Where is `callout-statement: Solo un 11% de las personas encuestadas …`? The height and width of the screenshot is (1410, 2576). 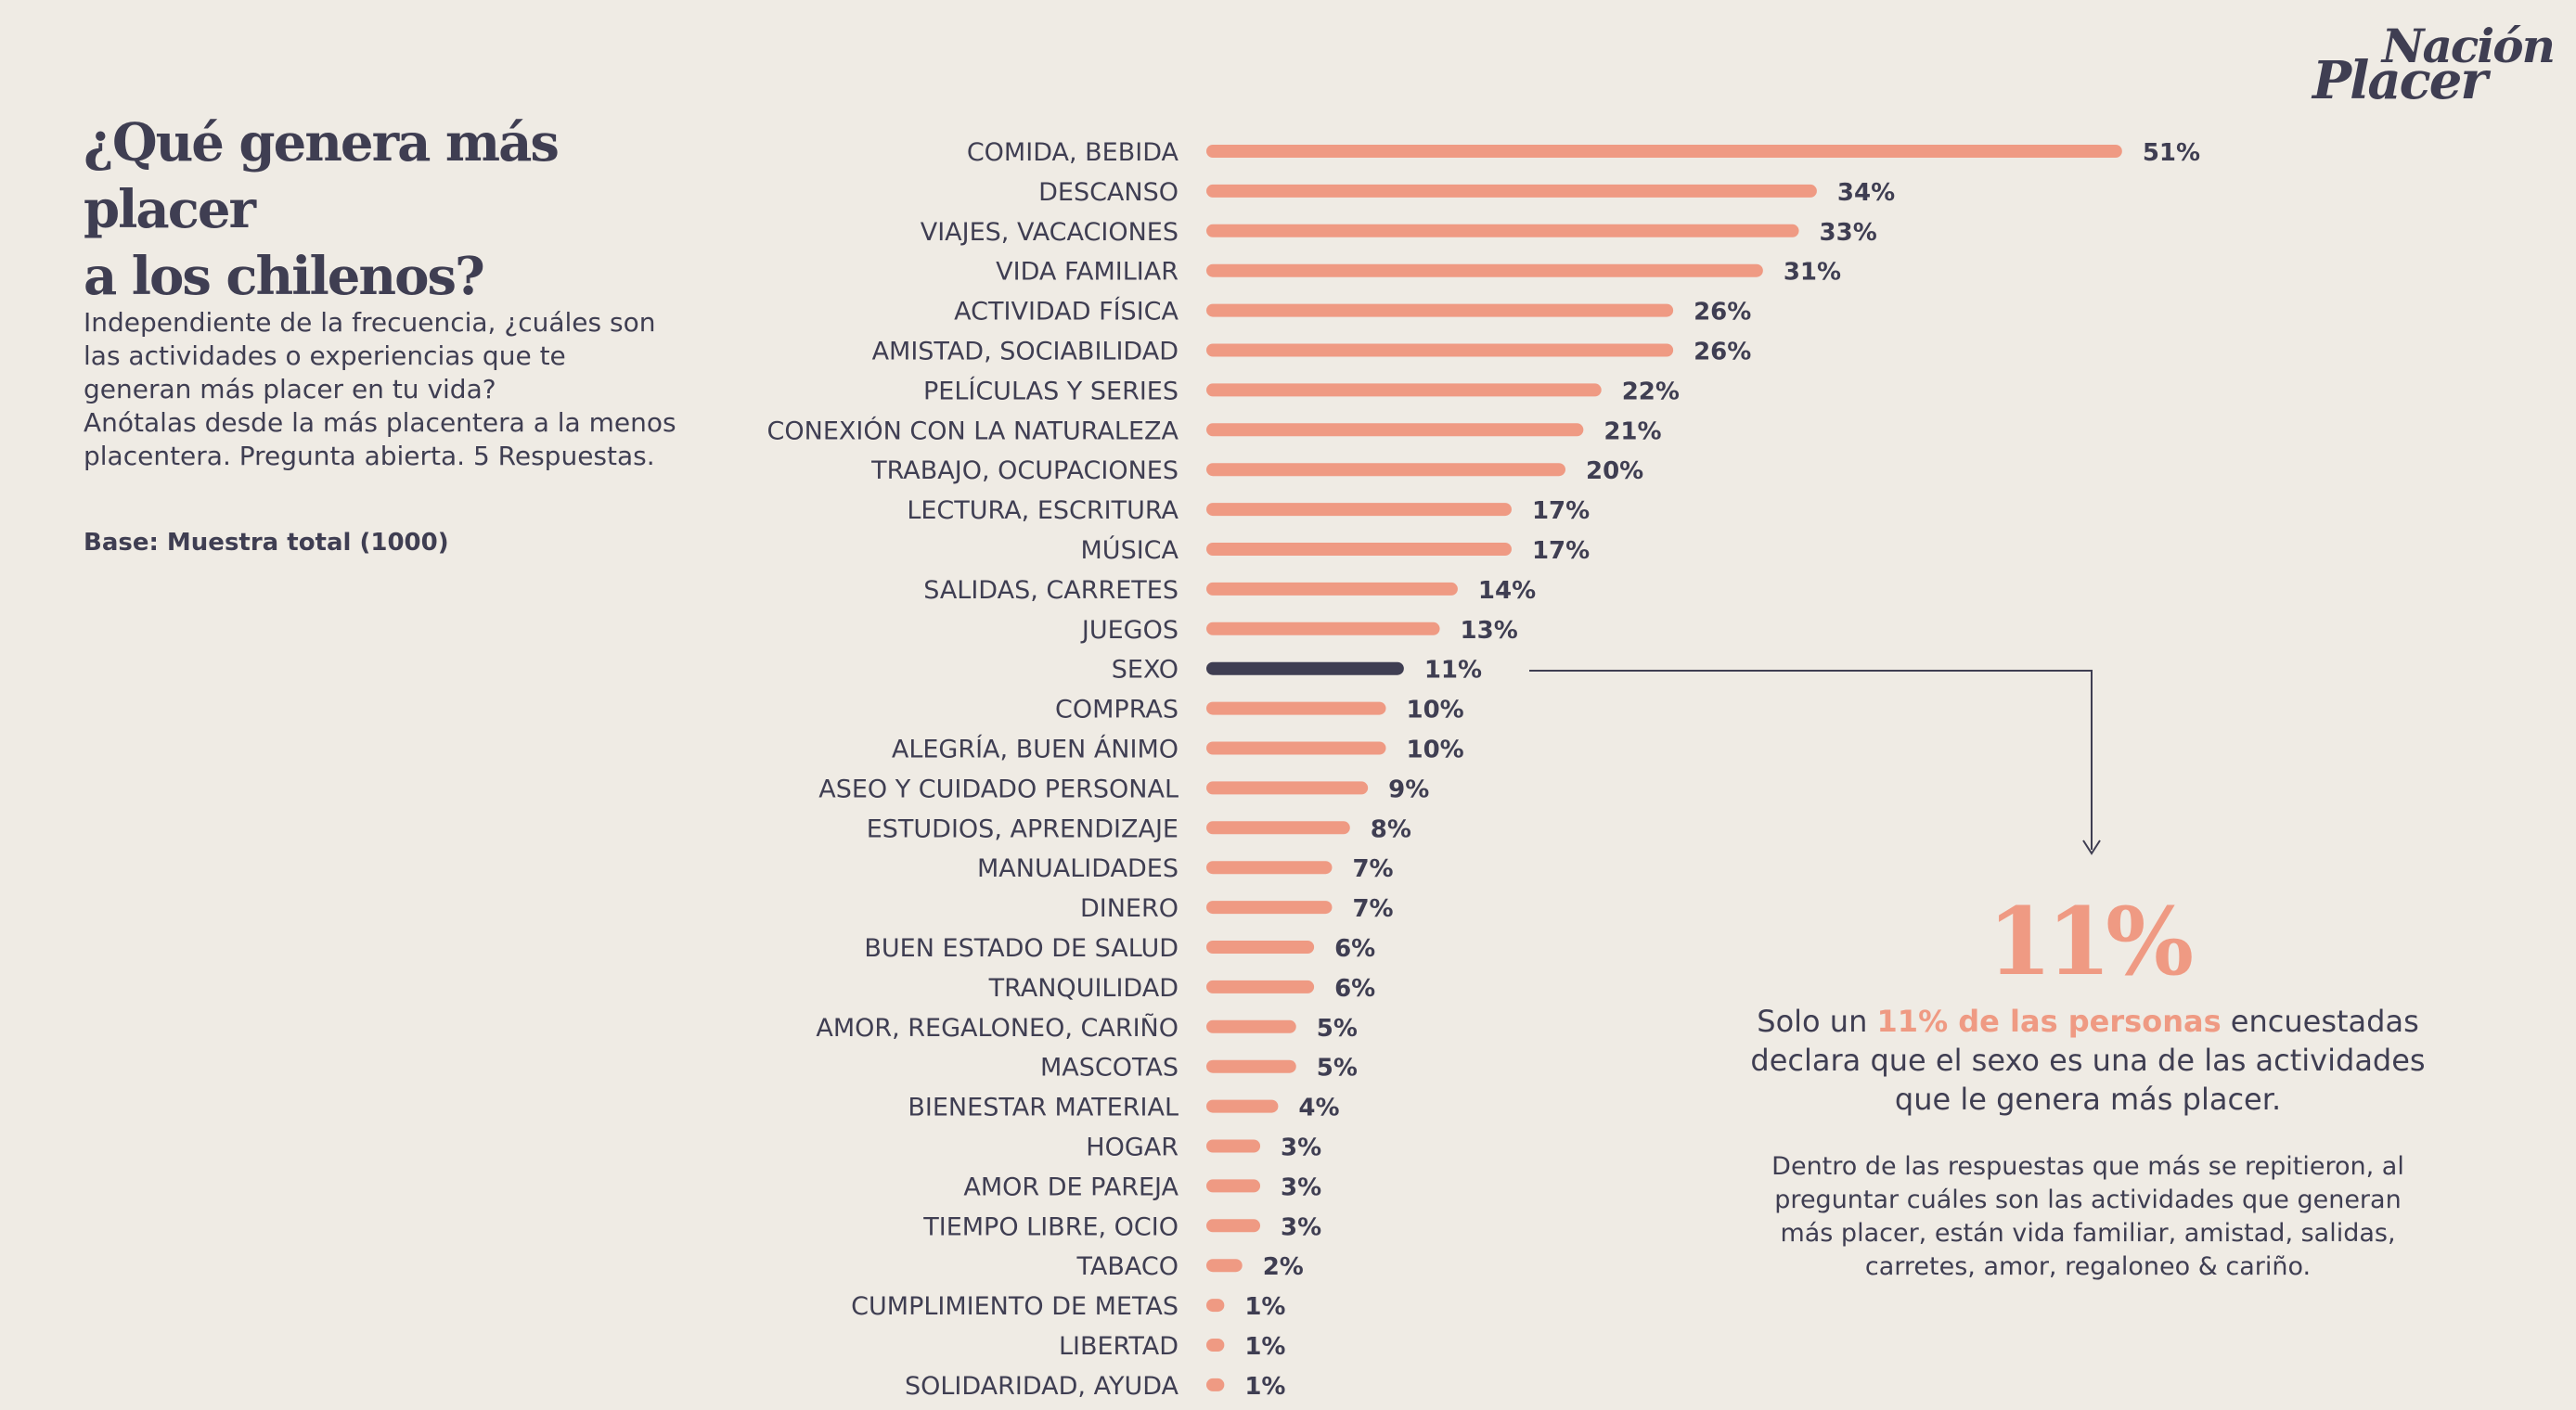 callout-statement: Solo un 11% de las personas encuestadas … is located at coordinates (2088, 1061).